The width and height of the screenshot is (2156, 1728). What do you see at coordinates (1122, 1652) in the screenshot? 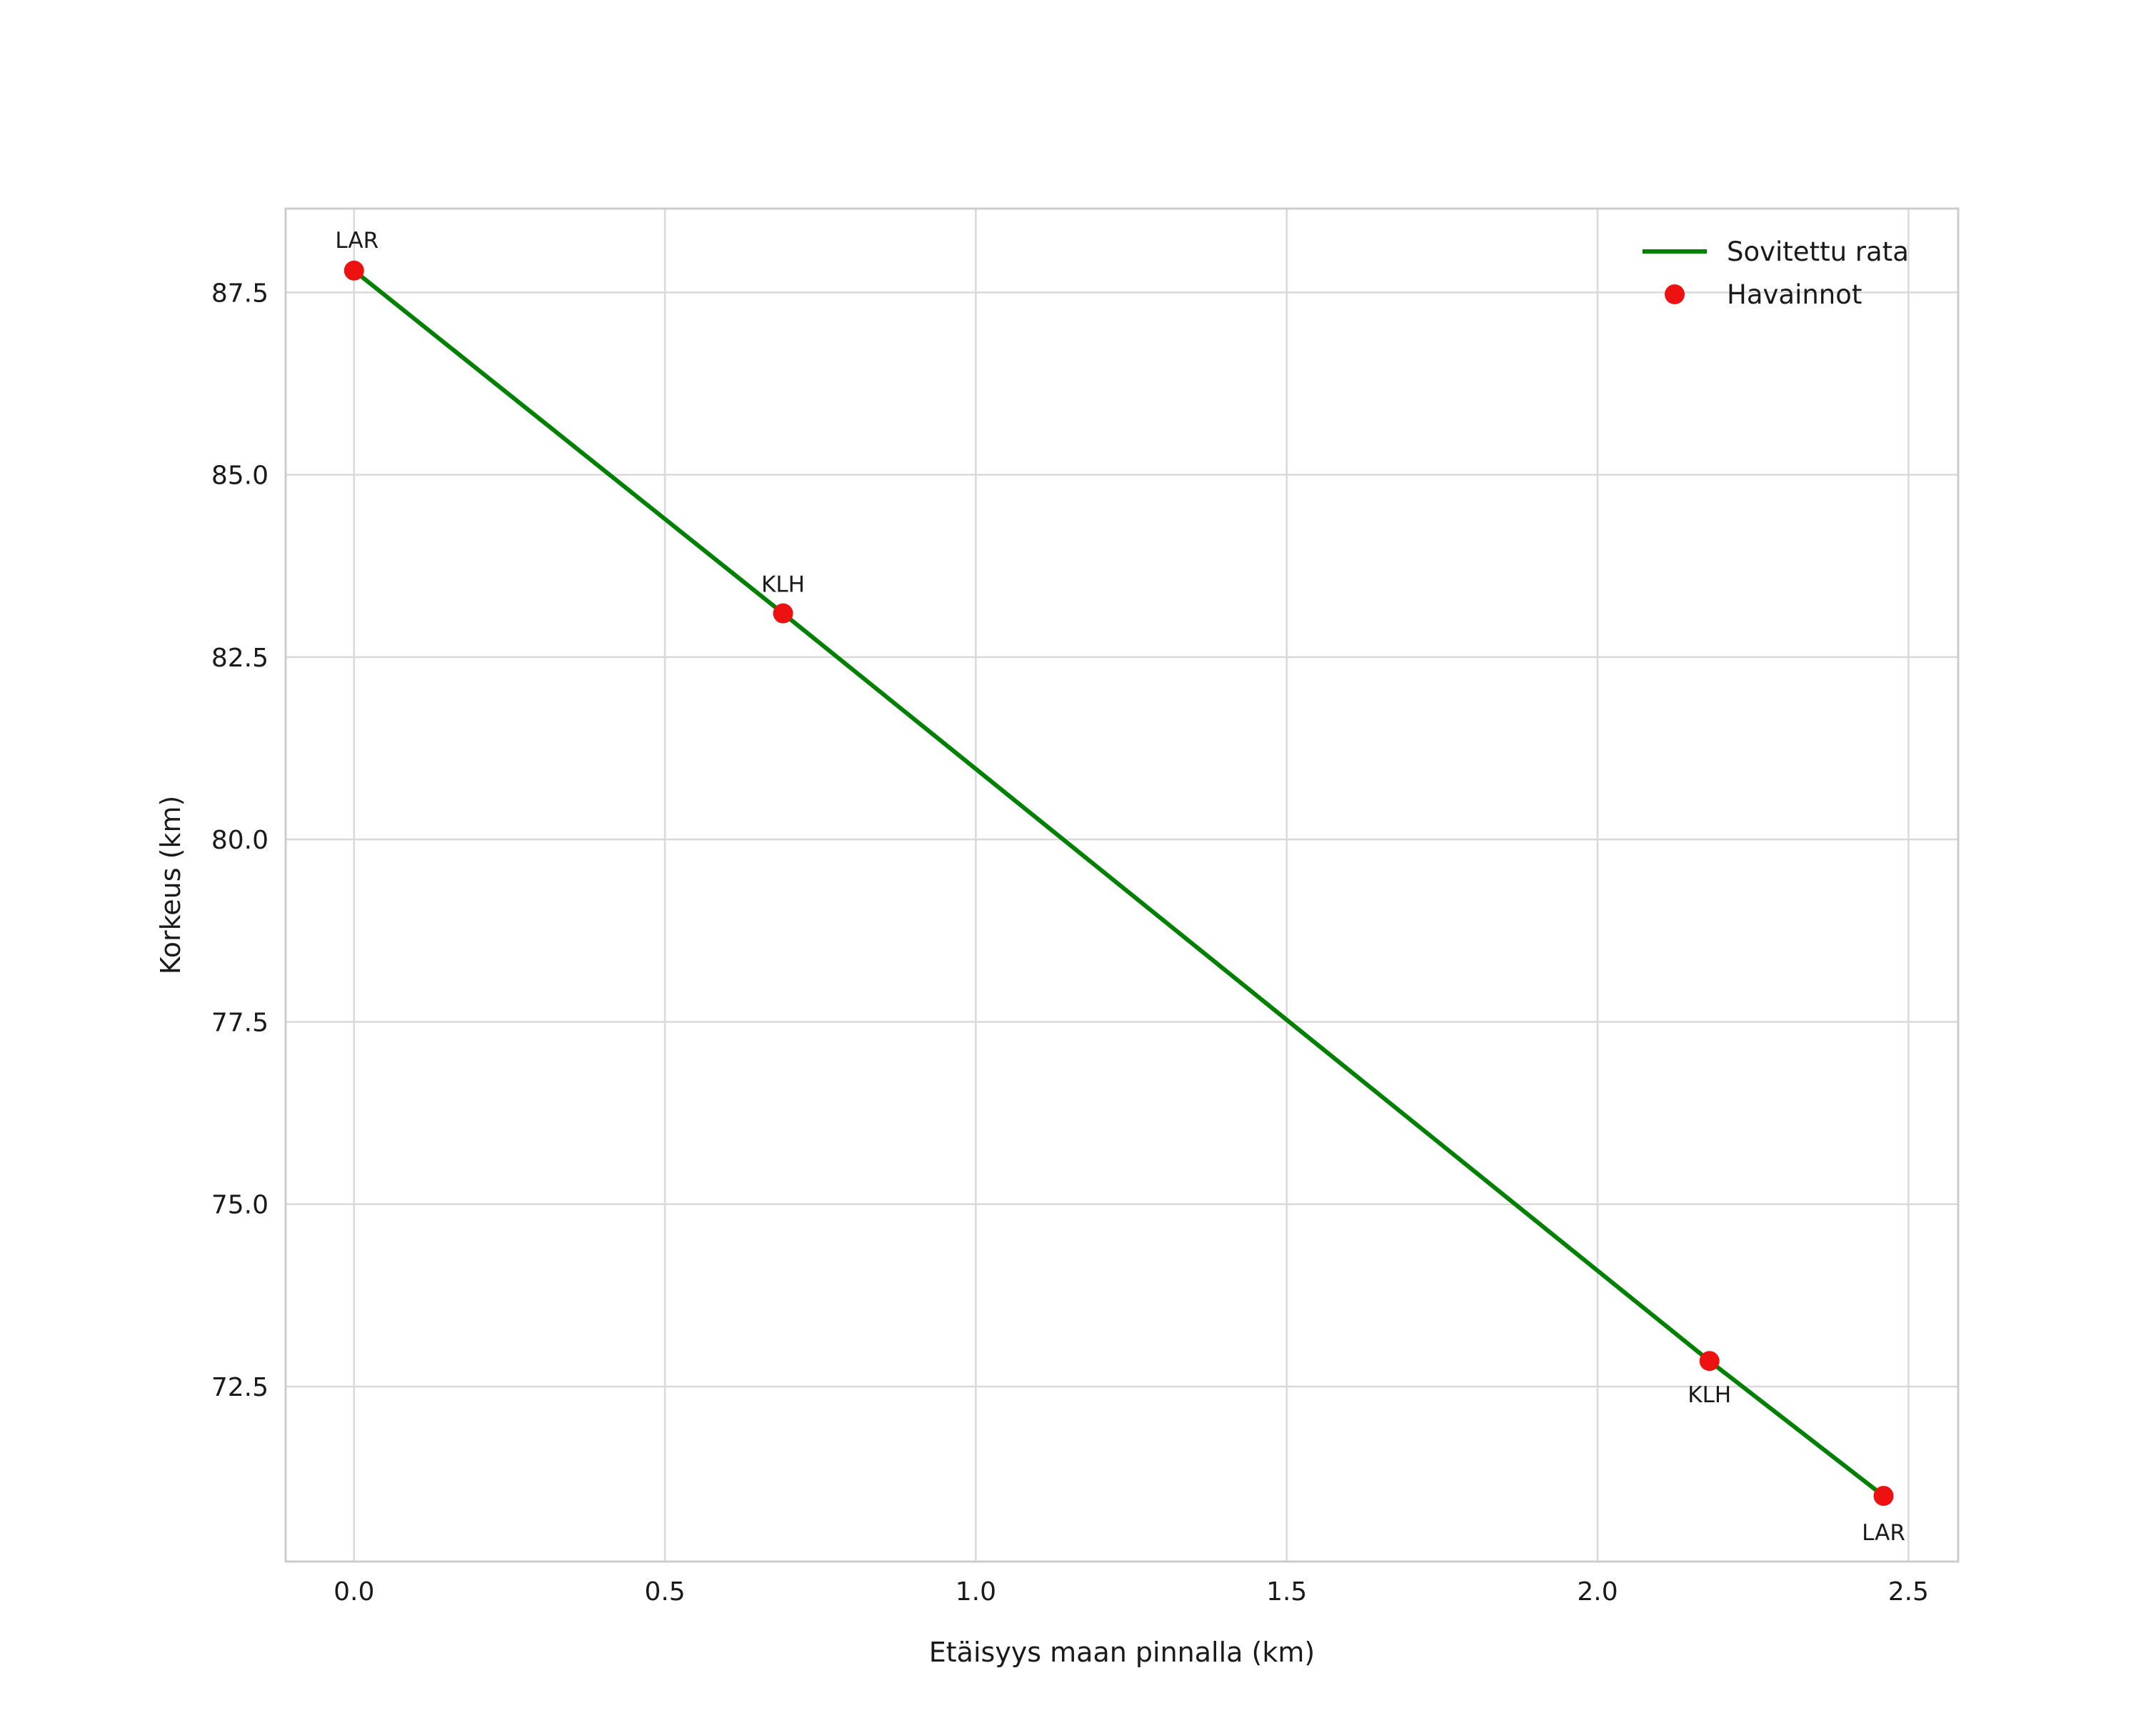
I see `x-axis-label: Etäisyys maan pinnalla (km)` at bounding box center [1122, 1652].